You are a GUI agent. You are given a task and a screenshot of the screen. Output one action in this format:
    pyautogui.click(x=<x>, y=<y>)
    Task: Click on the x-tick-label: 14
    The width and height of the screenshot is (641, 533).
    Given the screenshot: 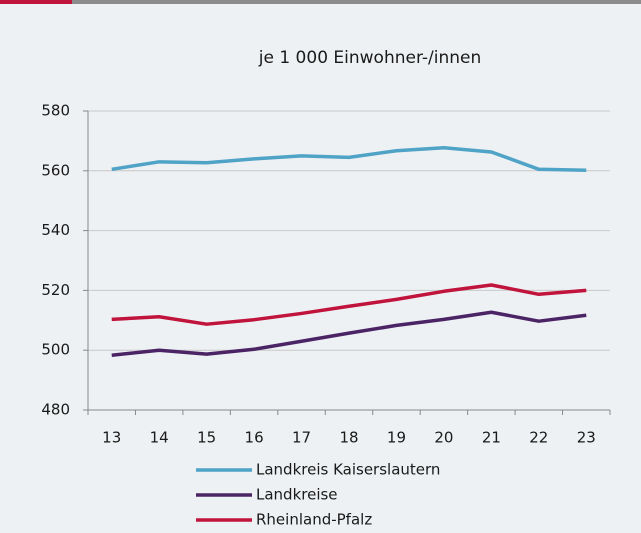 What is the action you would take?
    pyautogui.click(x=159, y=438)
    